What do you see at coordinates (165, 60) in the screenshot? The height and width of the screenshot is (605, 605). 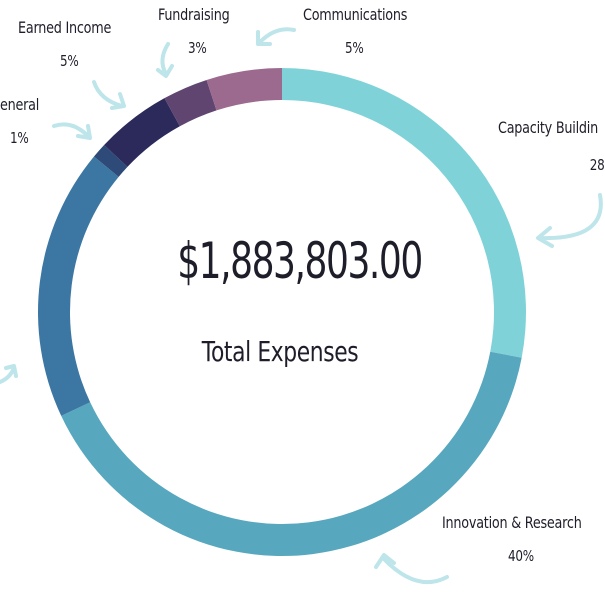 I see `arrow-fundraising` at bounding box center [165, 60].